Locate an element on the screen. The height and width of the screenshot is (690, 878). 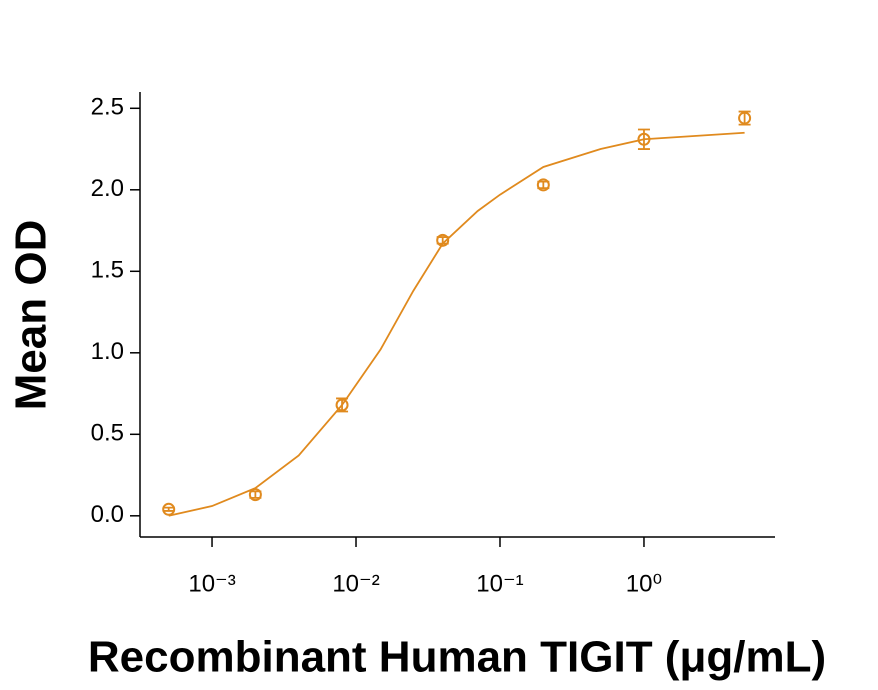
y-tick-label: 0.0 is located at coordinates (107, 514).